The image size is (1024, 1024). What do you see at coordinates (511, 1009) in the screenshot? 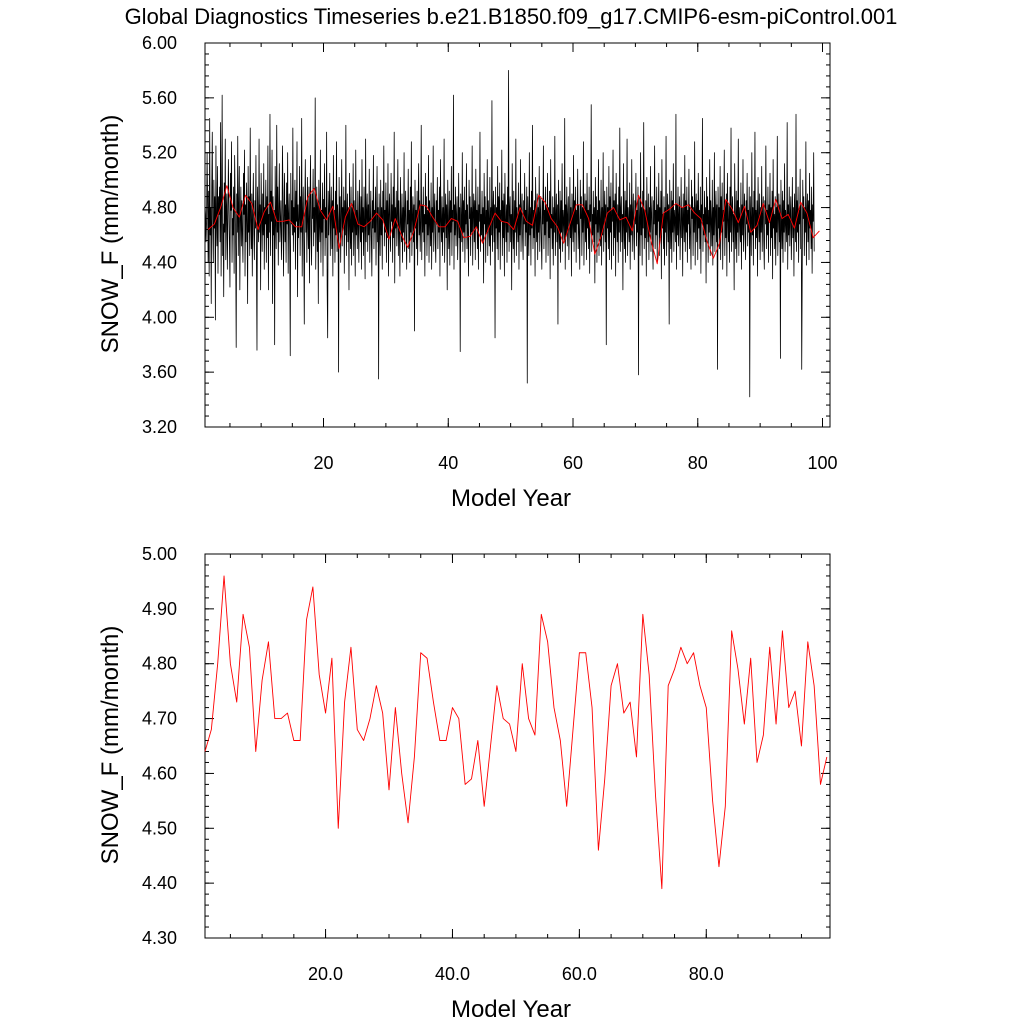
I see `bottom-x-axis-label: Model Year` at bounding box center [511, 1009].